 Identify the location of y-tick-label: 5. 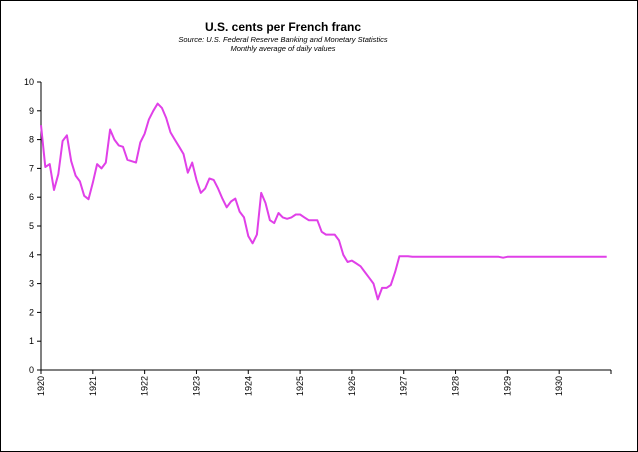
(31, 226).